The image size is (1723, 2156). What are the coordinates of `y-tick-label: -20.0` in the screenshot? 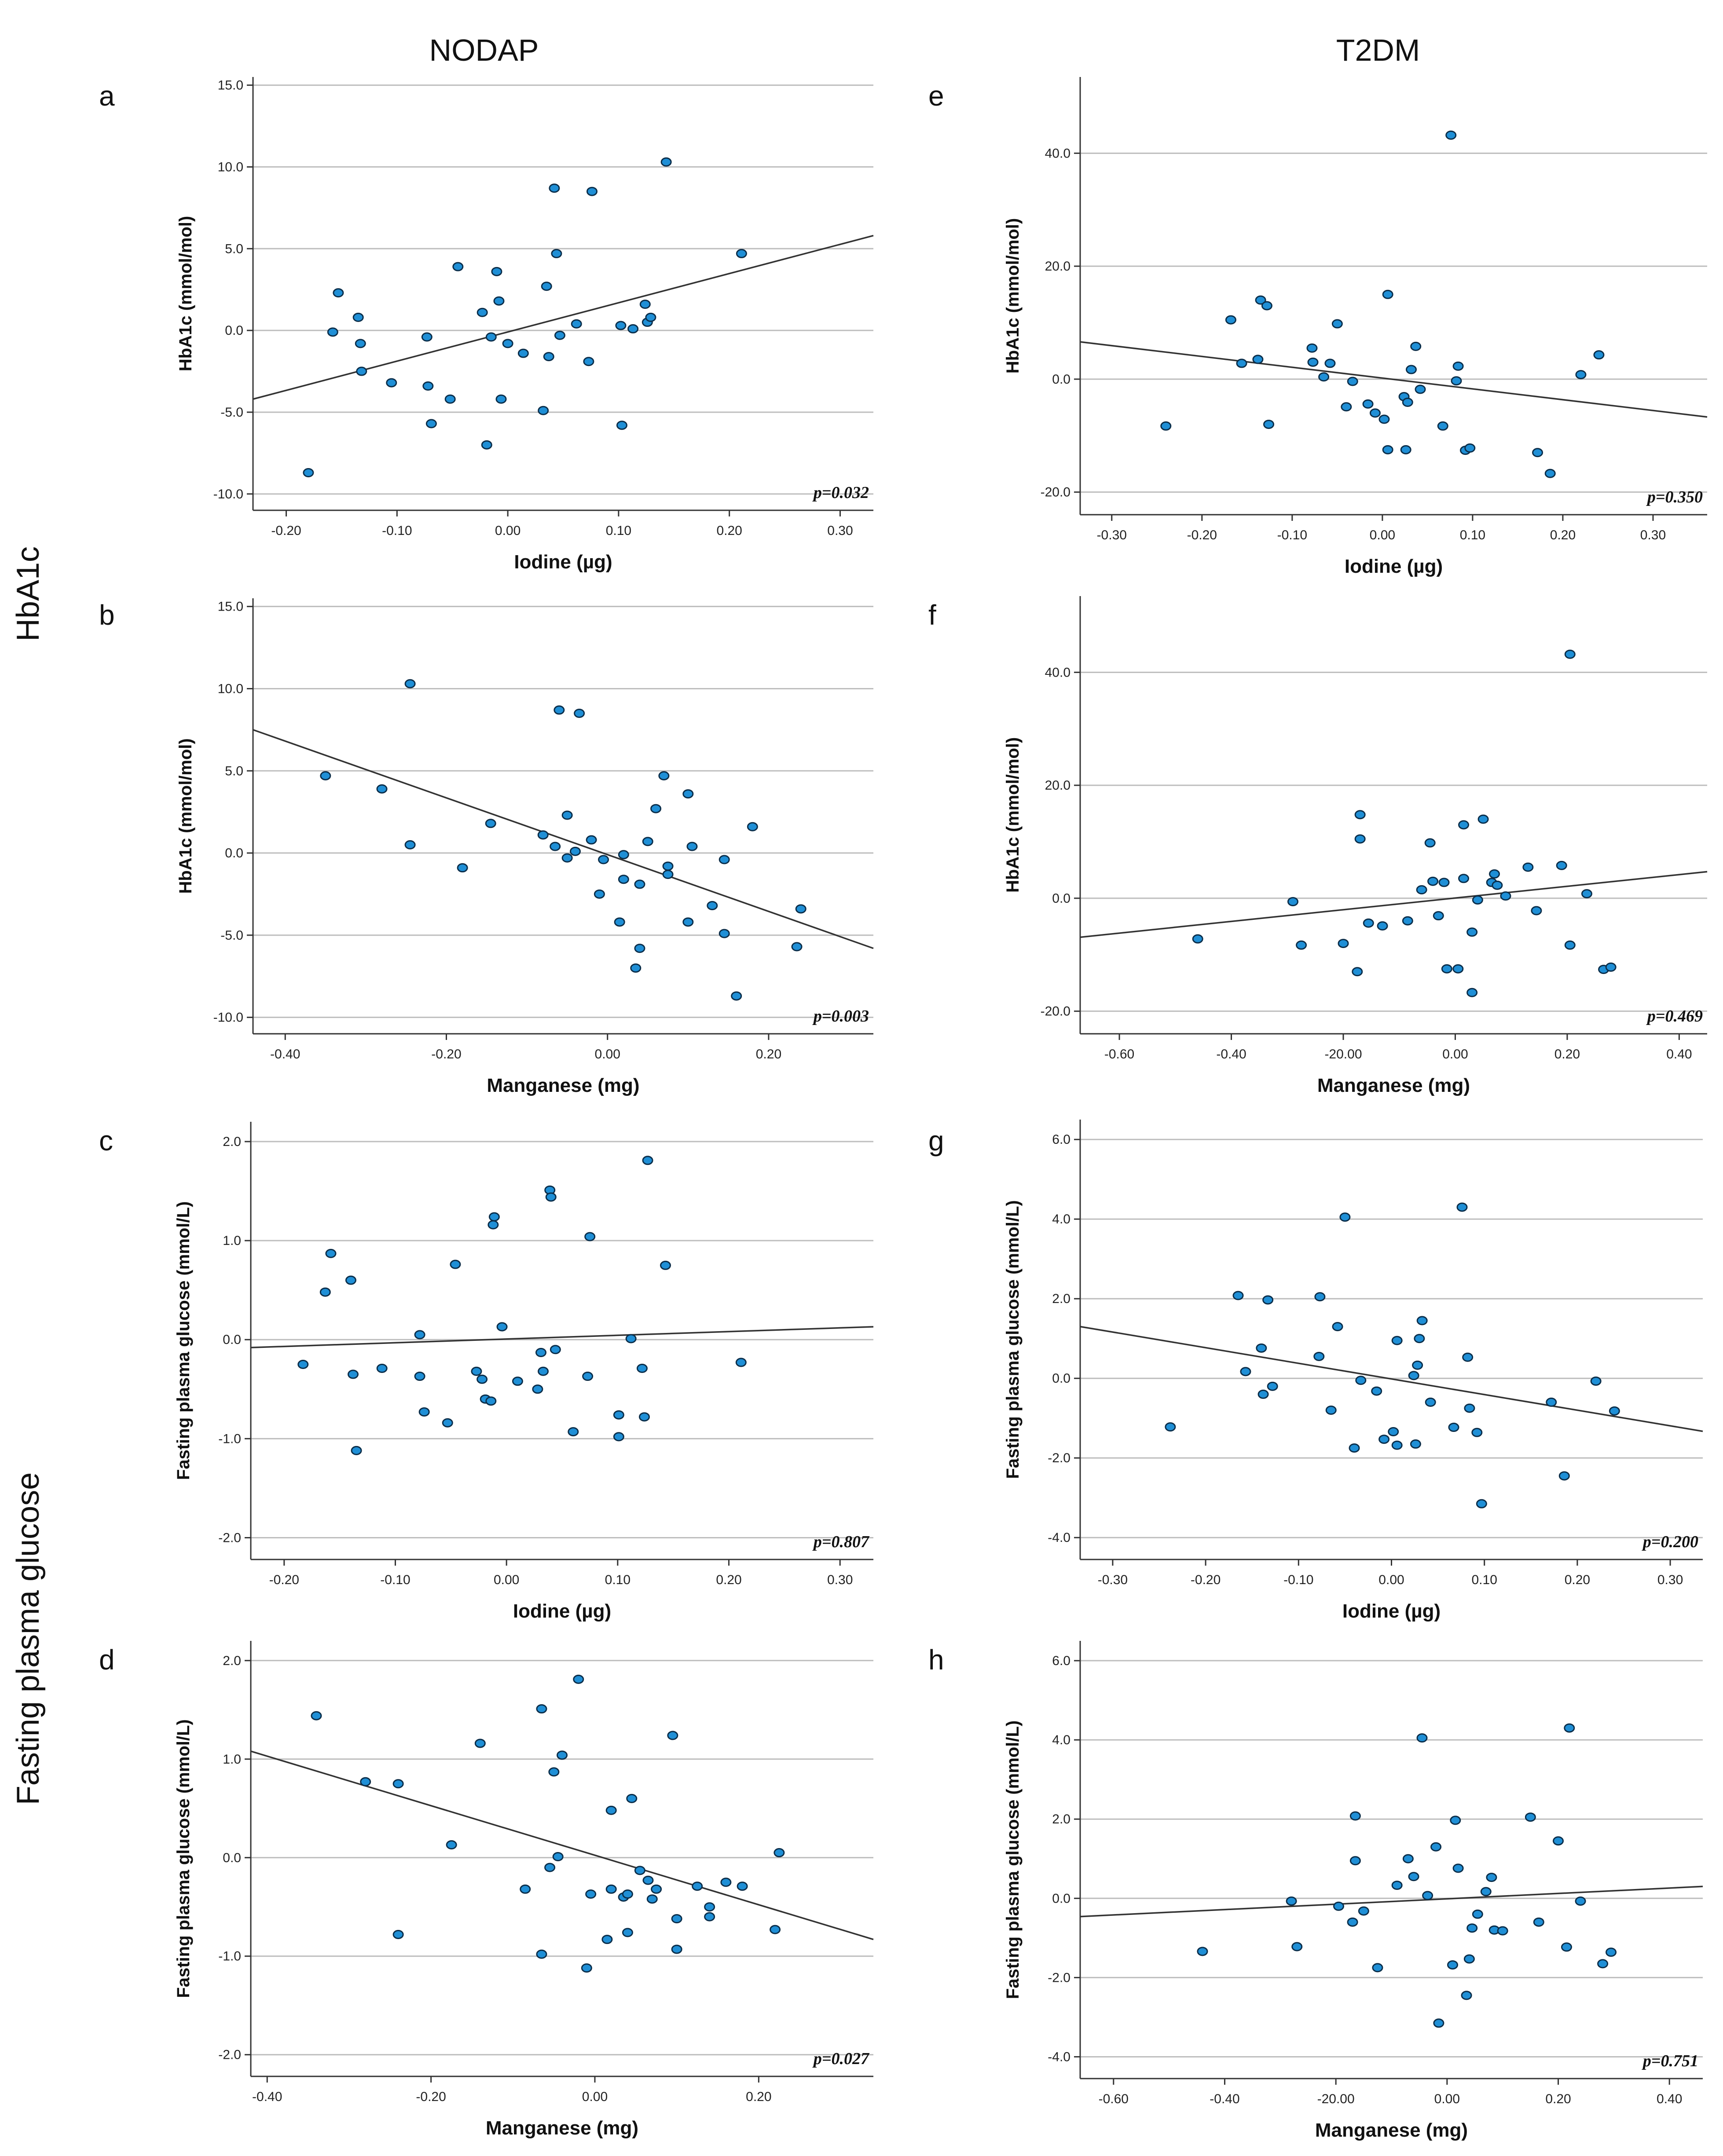 It's located at (1055, 492).